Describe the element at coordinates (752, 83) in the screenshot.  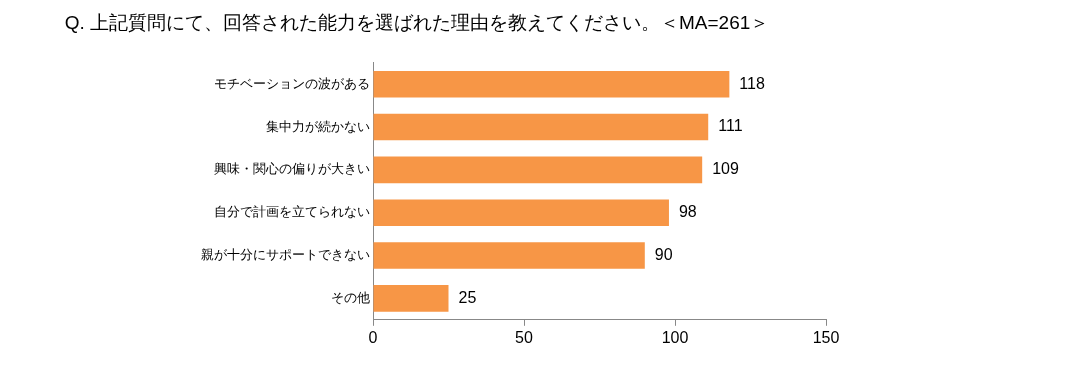
I see `data-label: 118` at that location.